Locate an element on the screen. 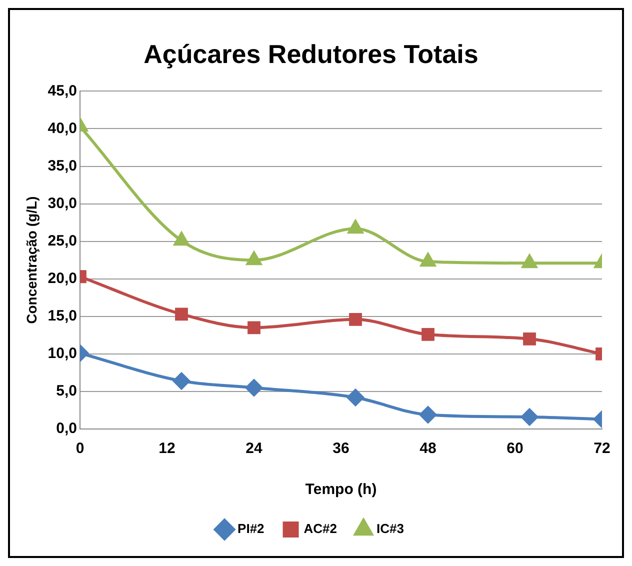  y-tick-label: 30,0 is located at coordinates (62, 203).